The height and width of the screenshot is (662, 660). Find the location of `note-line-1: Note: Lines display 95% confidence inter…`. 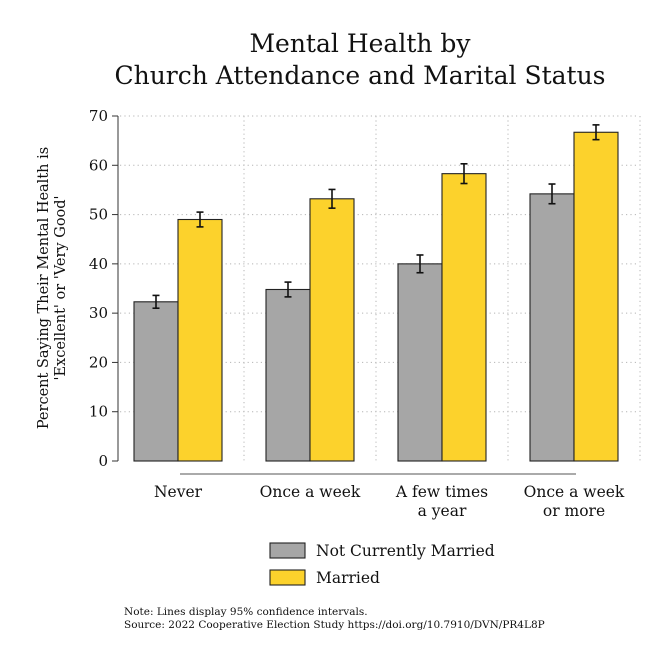

note-line-1: Note: Lines display 95% confidence inter… is located at coordinates (246, 612).